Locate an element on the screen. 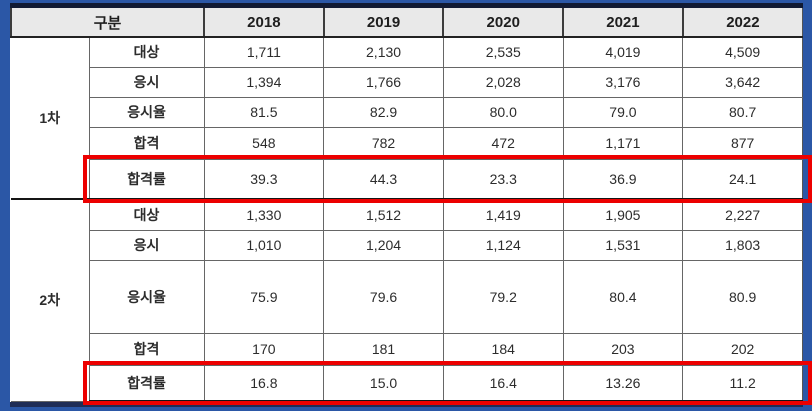 This screenshot has height=411, width=812. value-cell: 80.0 is located at coordinates (503, 112).